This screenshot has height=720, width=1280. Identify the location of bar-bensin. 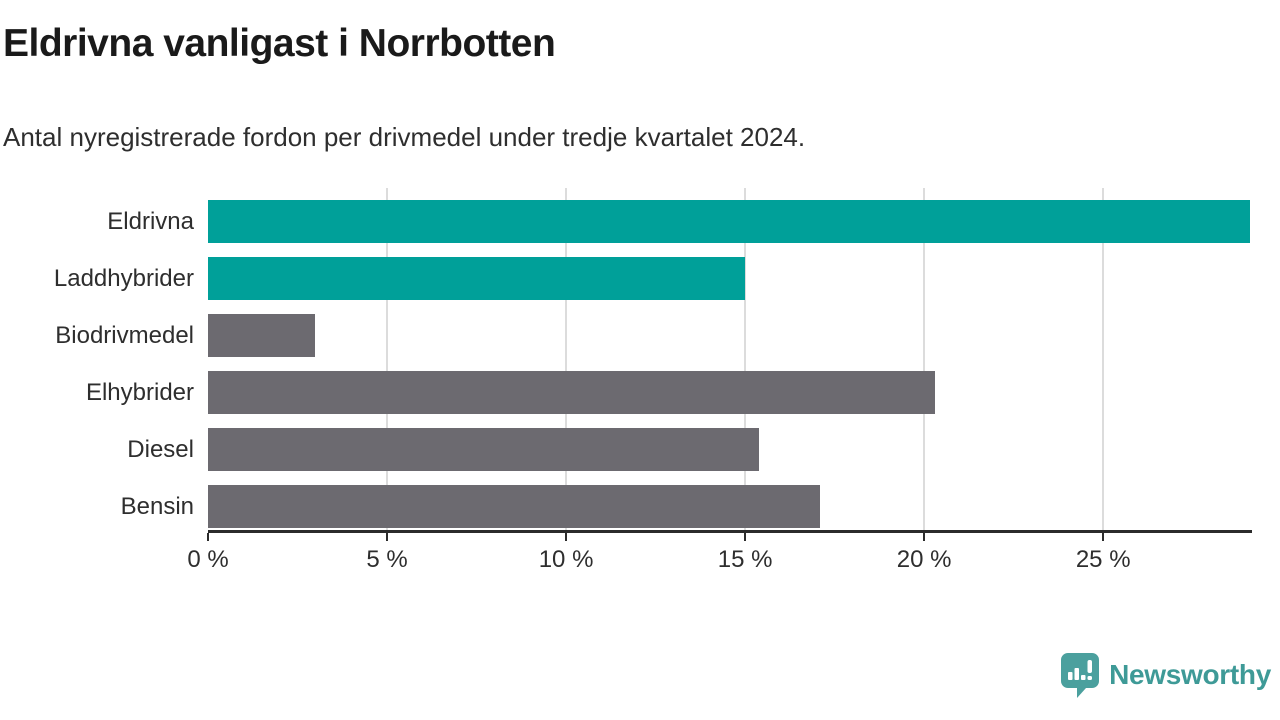
(514, 506).